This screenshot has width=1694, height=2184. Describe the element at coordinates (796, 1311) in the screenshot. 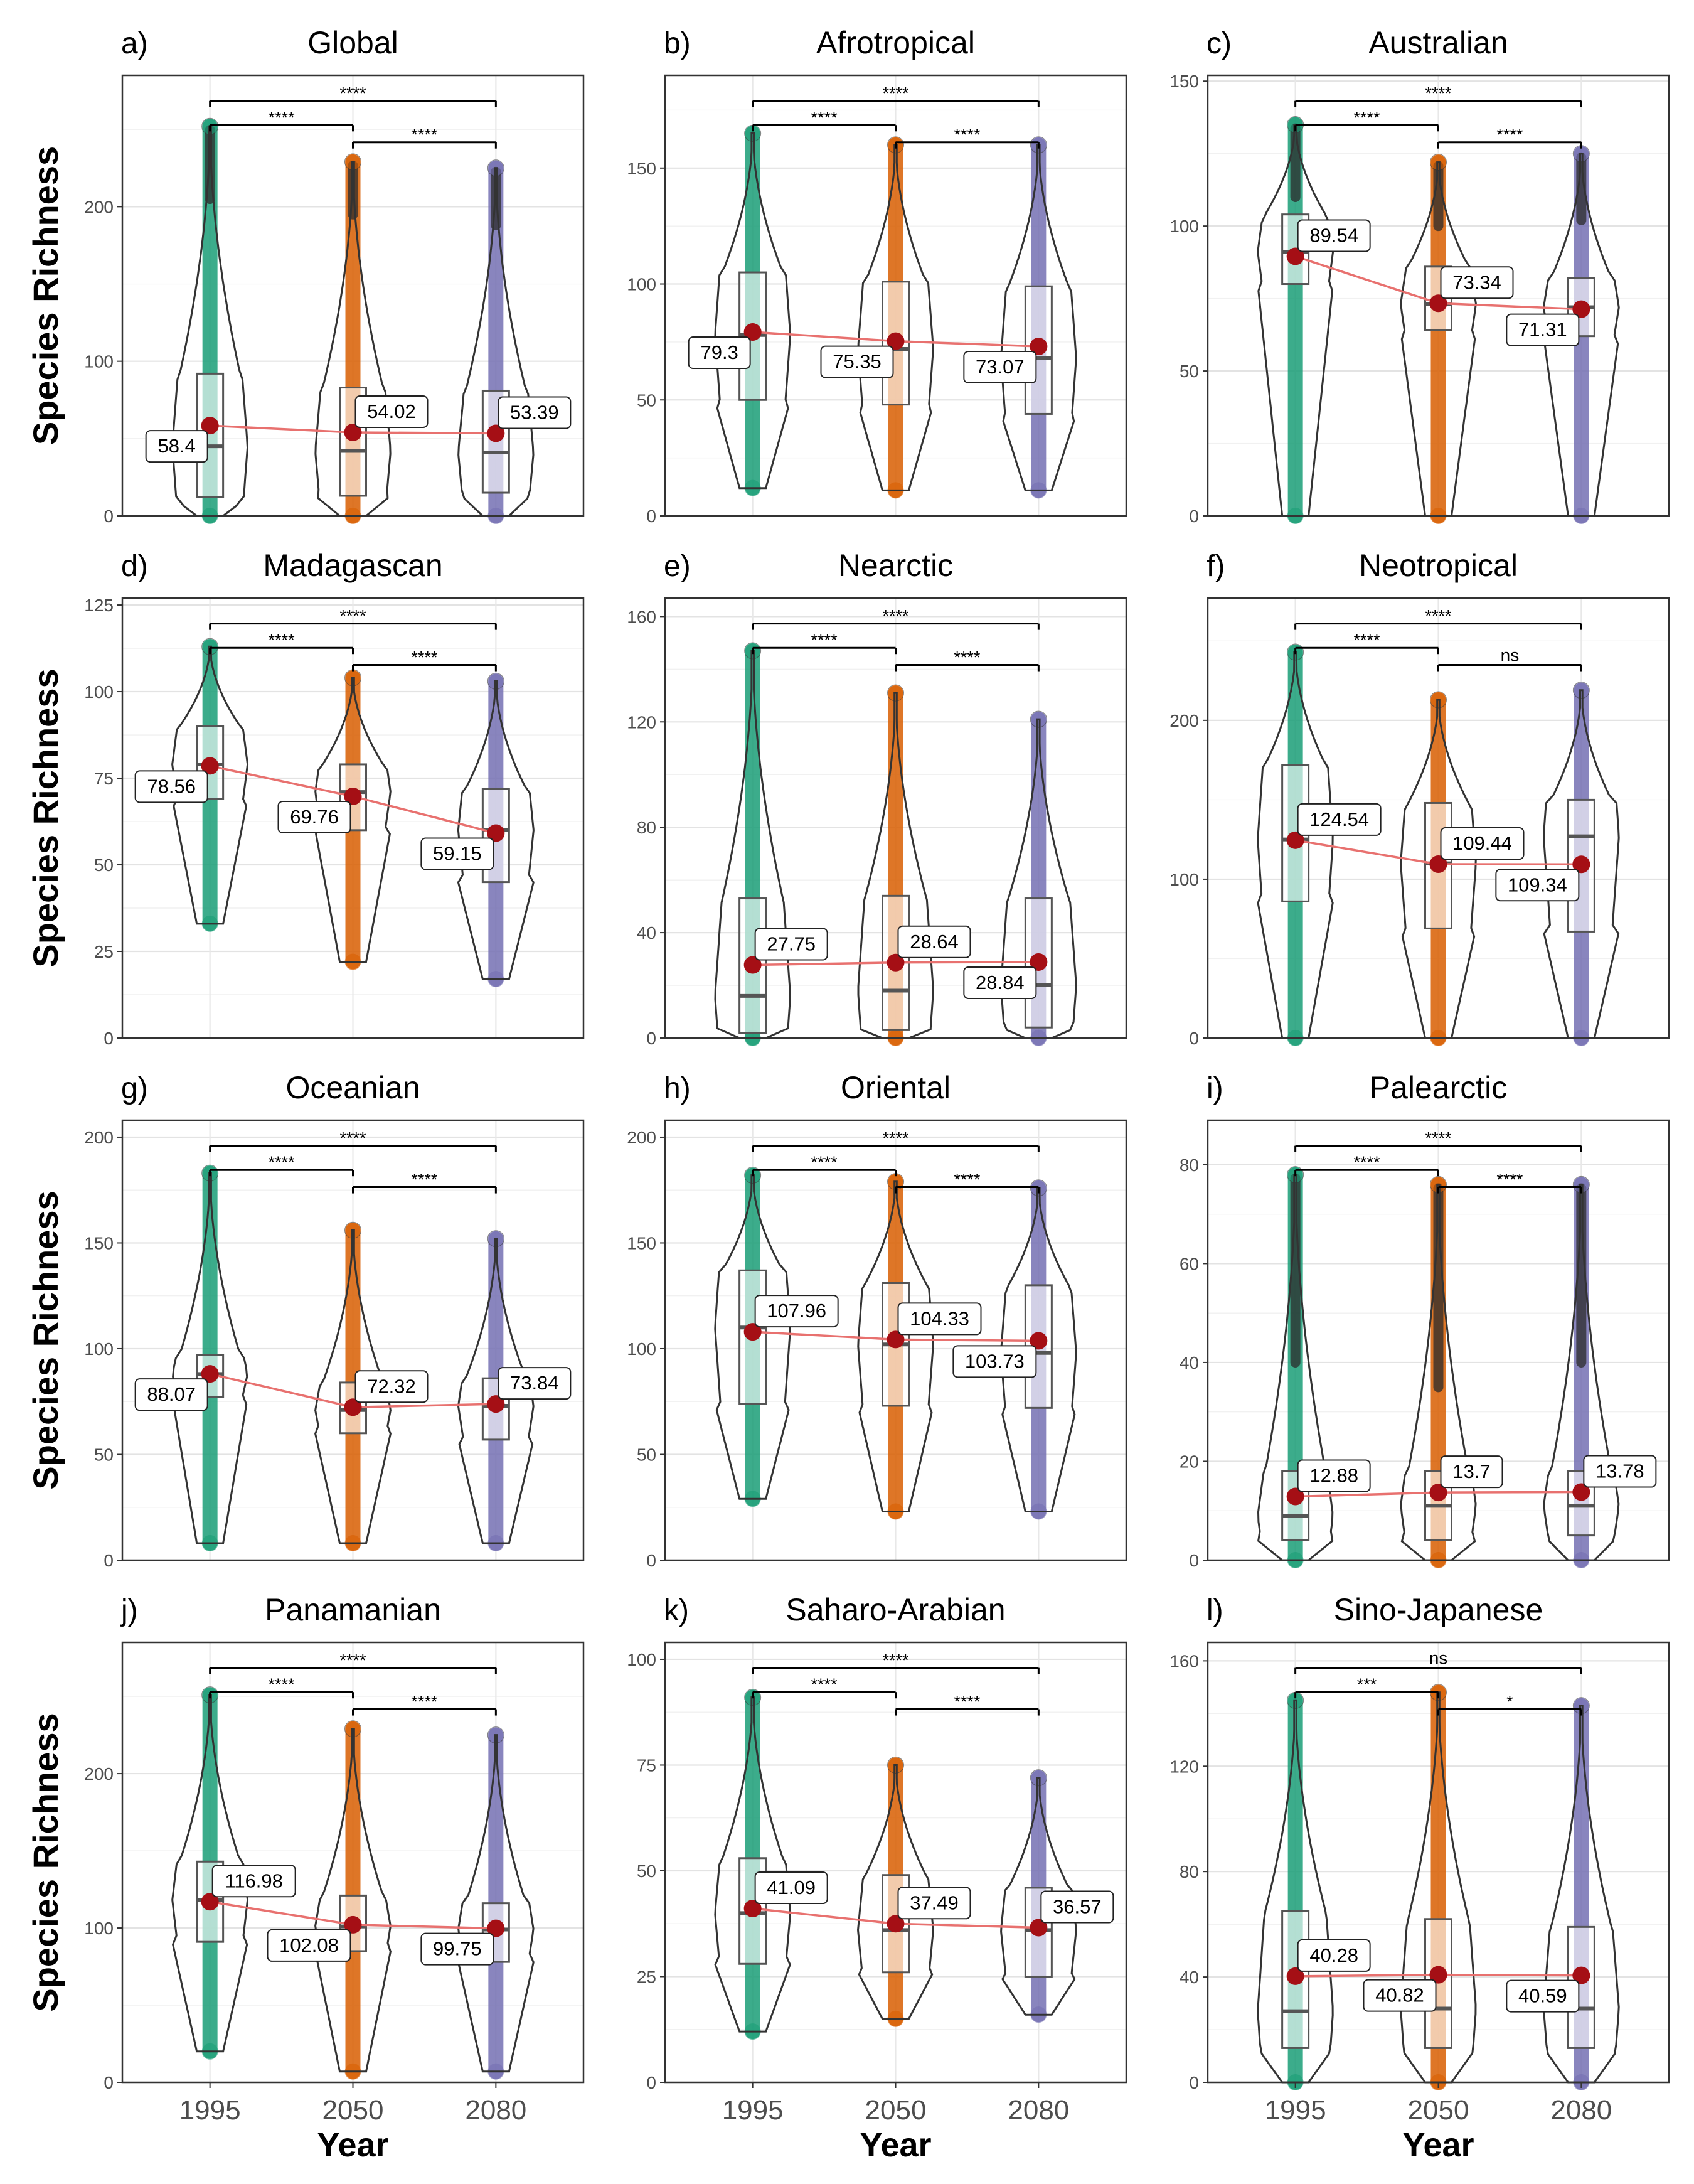

I see `mean-label: 107.96` at that location.